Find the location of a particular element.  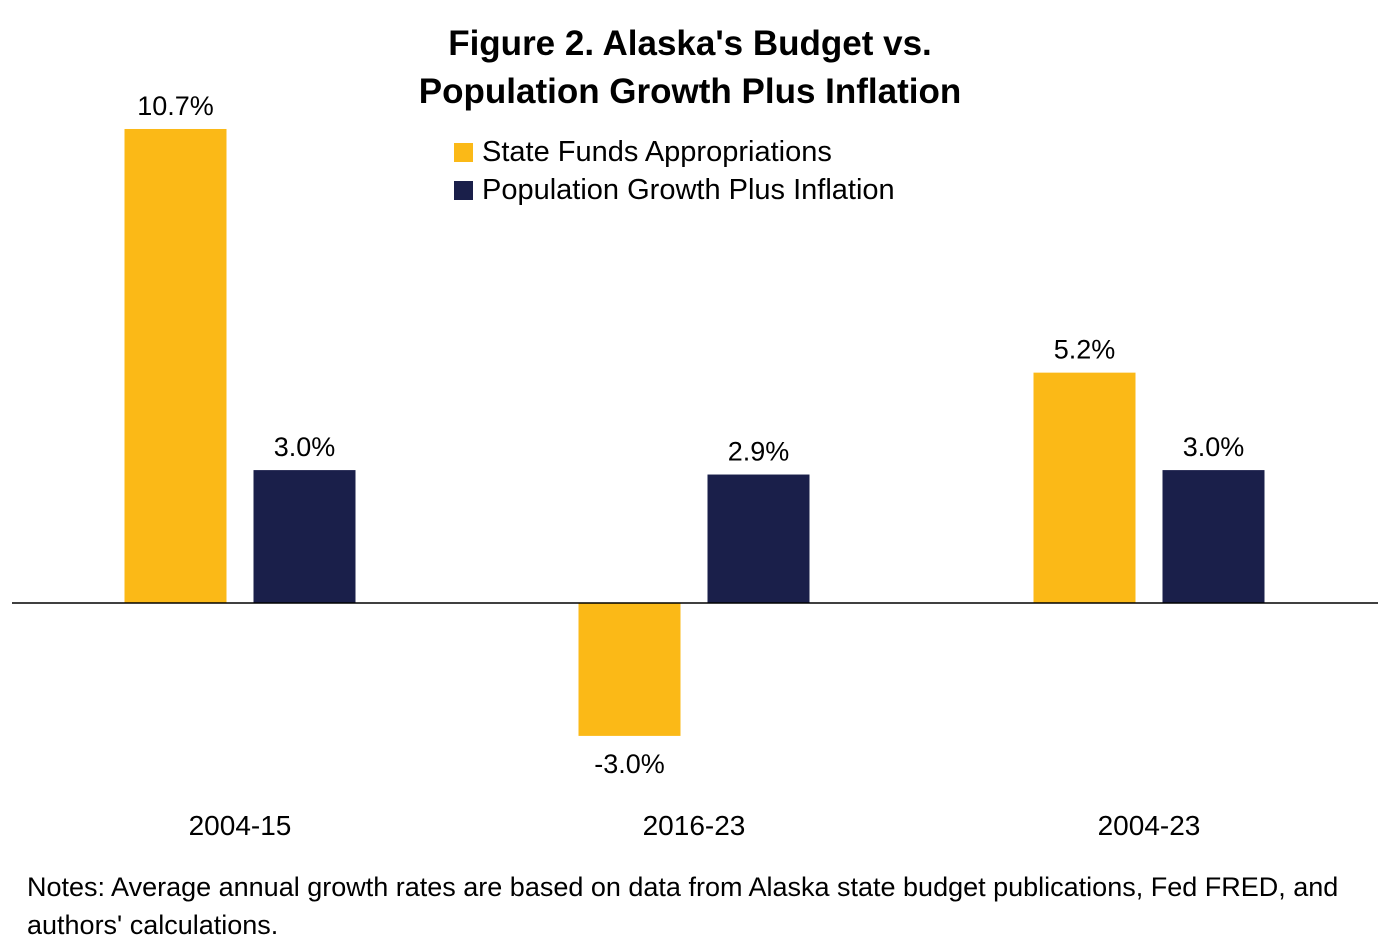

data-label-population-growth-2004-23: 3.0% is located at coordinates (1214, 447).